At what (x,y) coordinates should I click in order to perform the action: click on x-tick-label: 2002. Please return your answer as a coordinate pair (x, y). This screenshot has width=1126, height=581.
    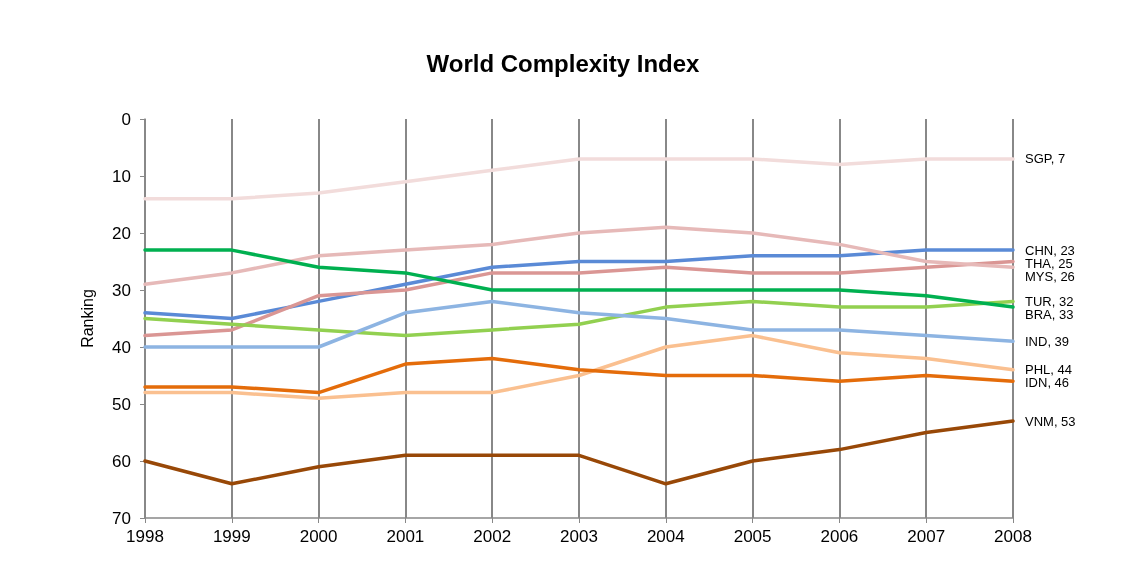
    Looking at the image, I should click on (492, 536).